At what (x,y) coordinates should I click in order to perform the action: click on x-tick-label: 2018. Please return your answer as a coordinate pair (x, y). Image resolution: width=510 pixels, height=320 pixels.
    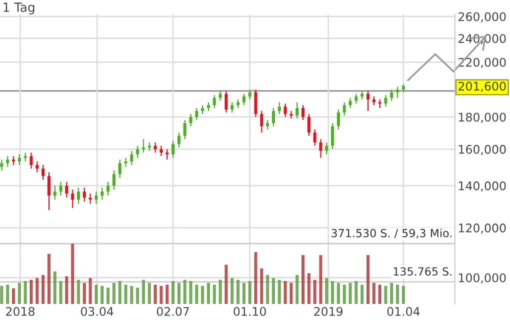
    Looking at the image, I should click on (20, 311).